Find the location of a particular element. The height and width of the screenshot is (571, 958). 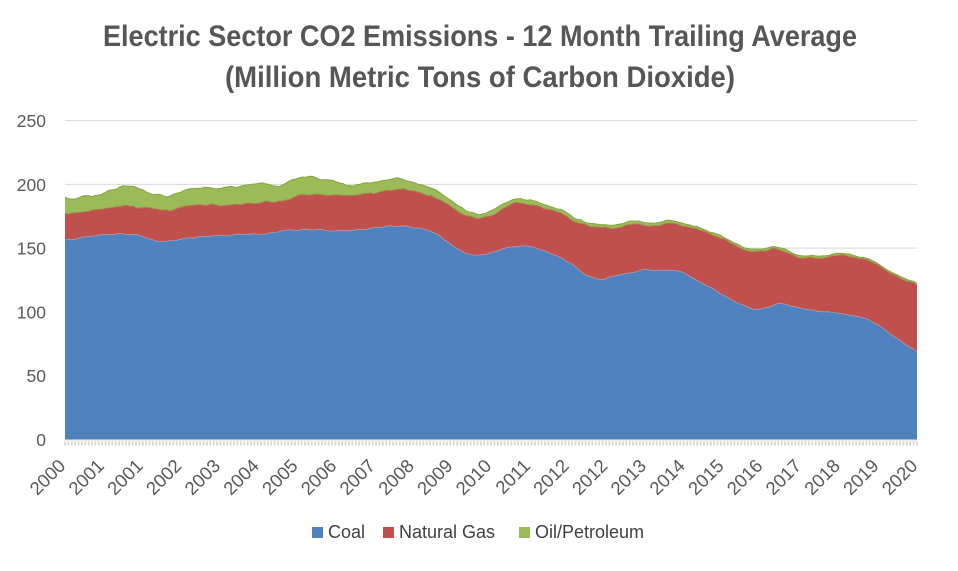

svg-text: Natural Gas is located at coordinates (447, 532).